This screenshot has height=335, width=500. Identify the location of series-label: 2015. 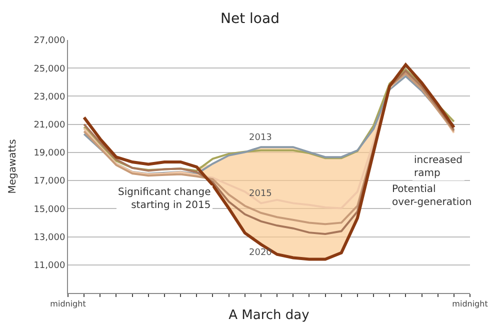
(260, 194).